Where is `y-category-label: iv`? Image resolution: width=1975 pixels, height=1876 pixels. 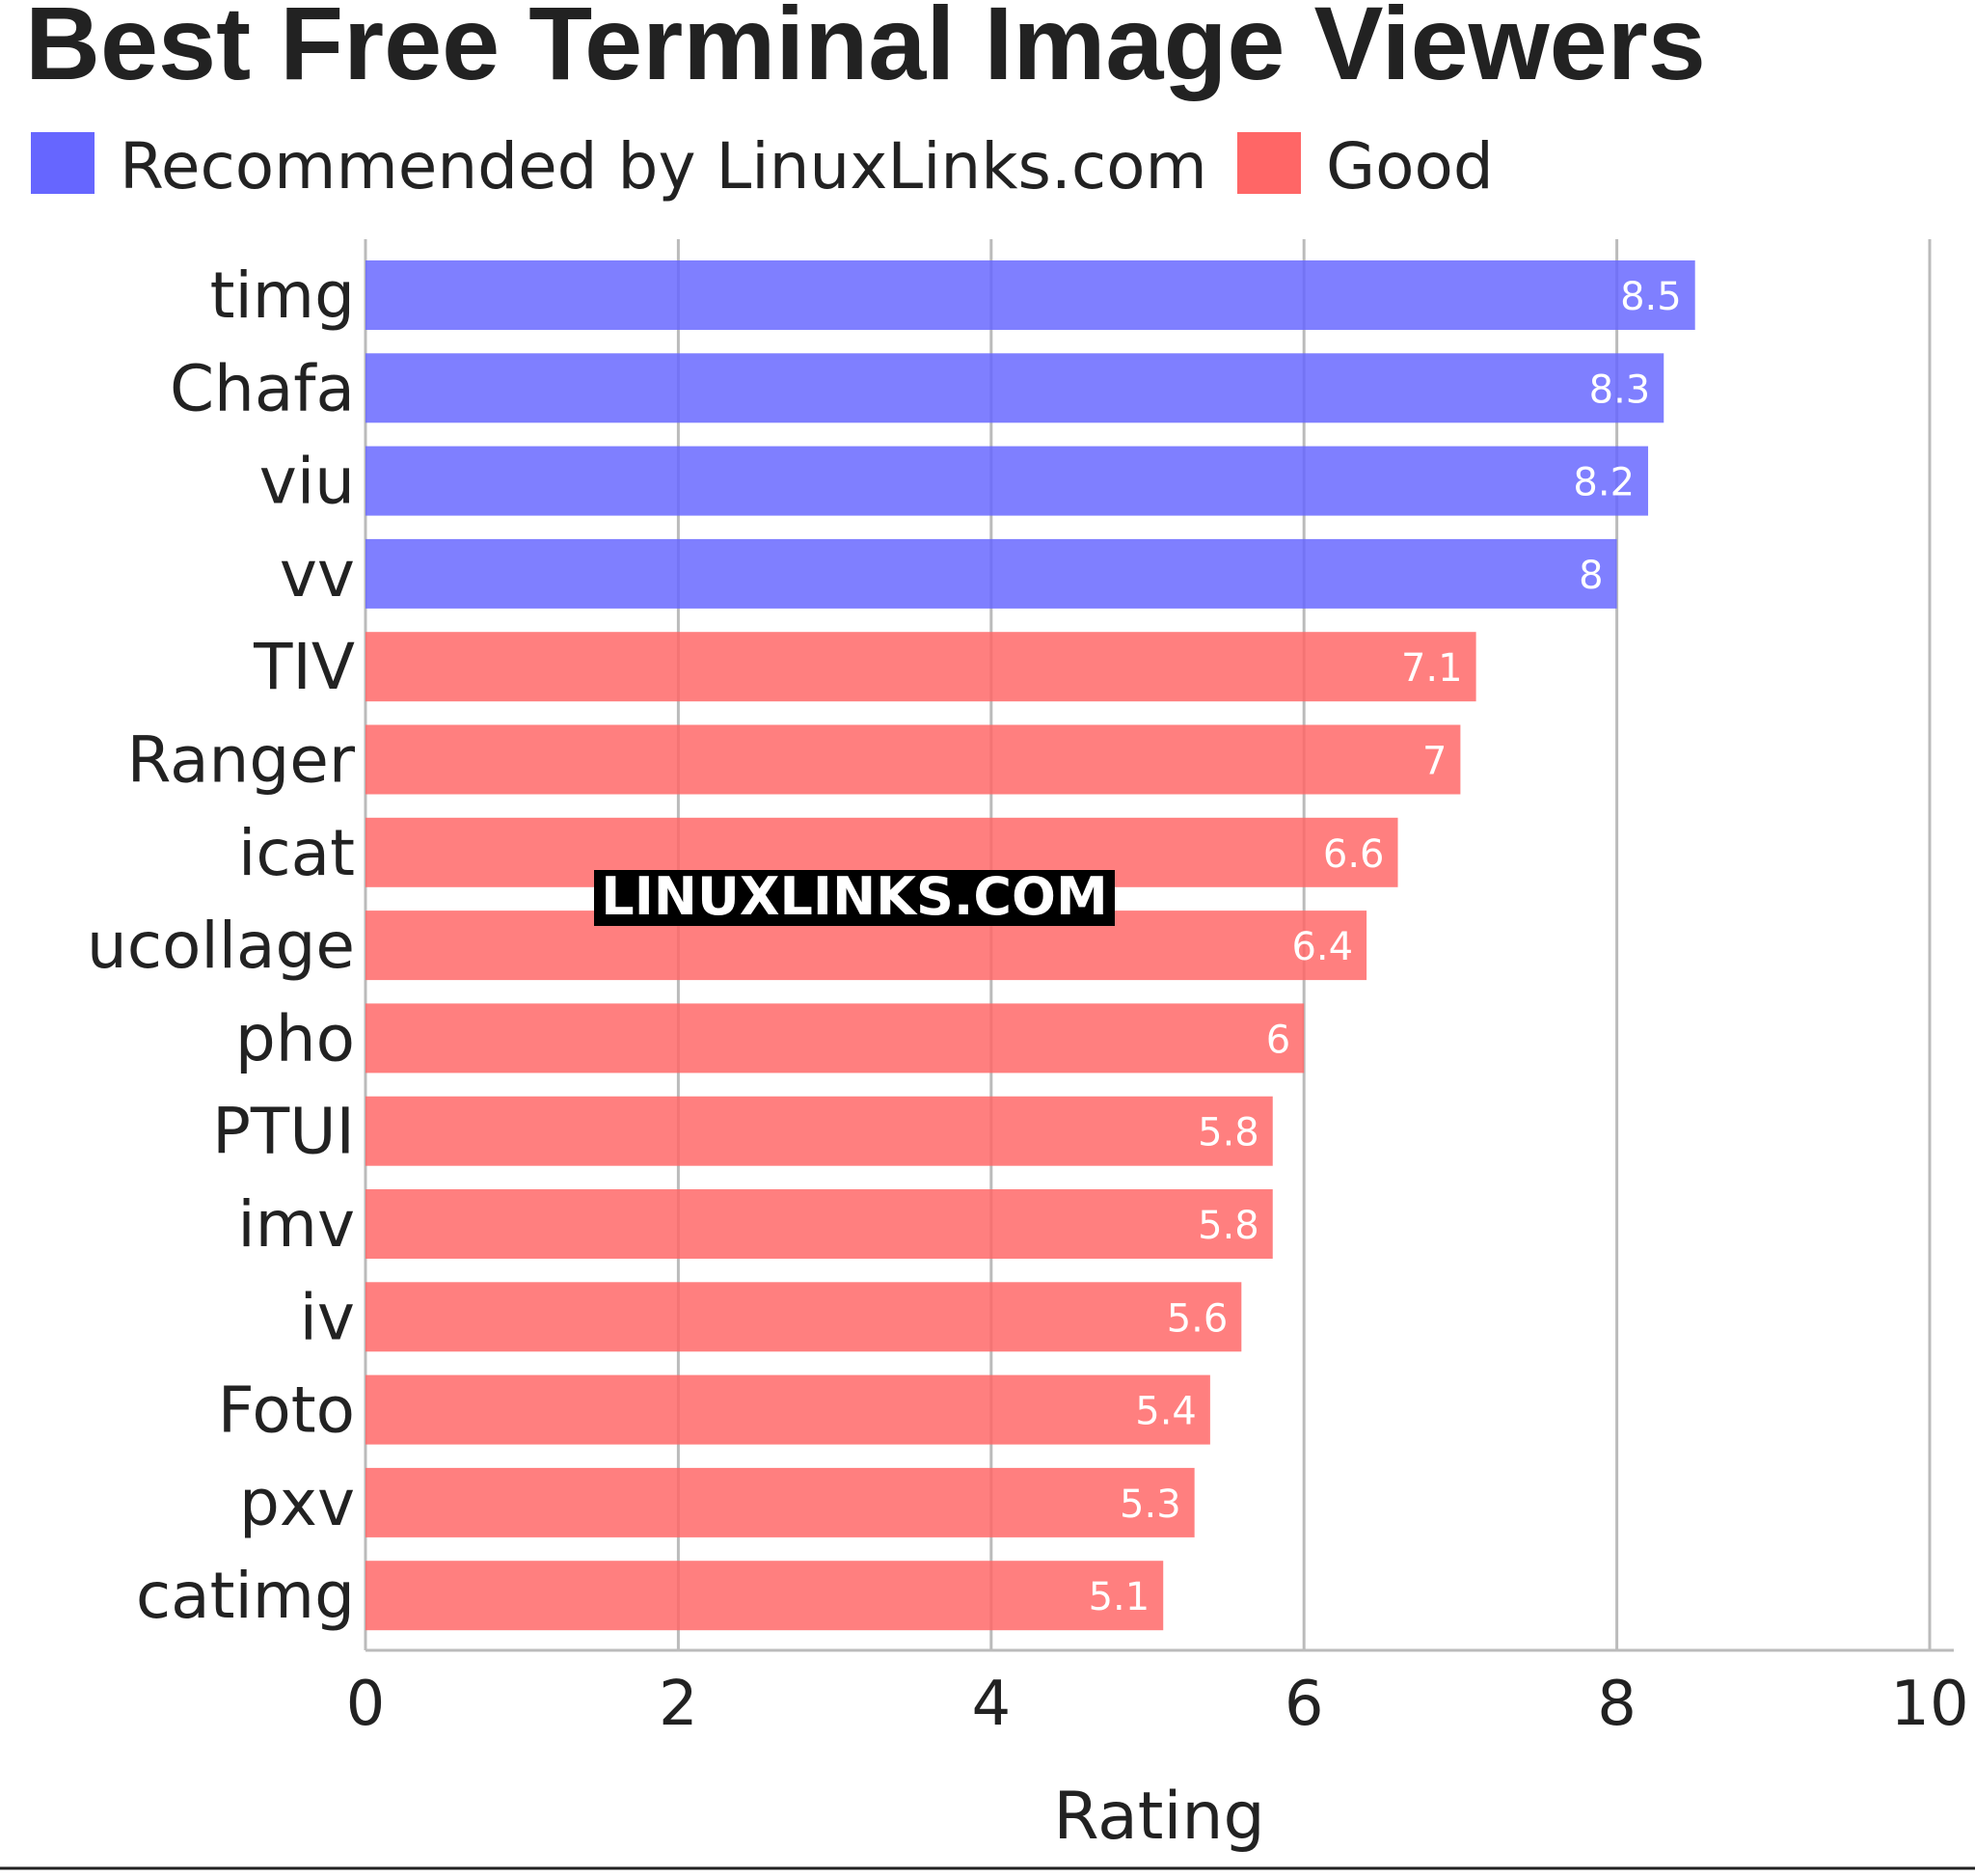 y-category-label: iv is located at coordinates (328, 1317).